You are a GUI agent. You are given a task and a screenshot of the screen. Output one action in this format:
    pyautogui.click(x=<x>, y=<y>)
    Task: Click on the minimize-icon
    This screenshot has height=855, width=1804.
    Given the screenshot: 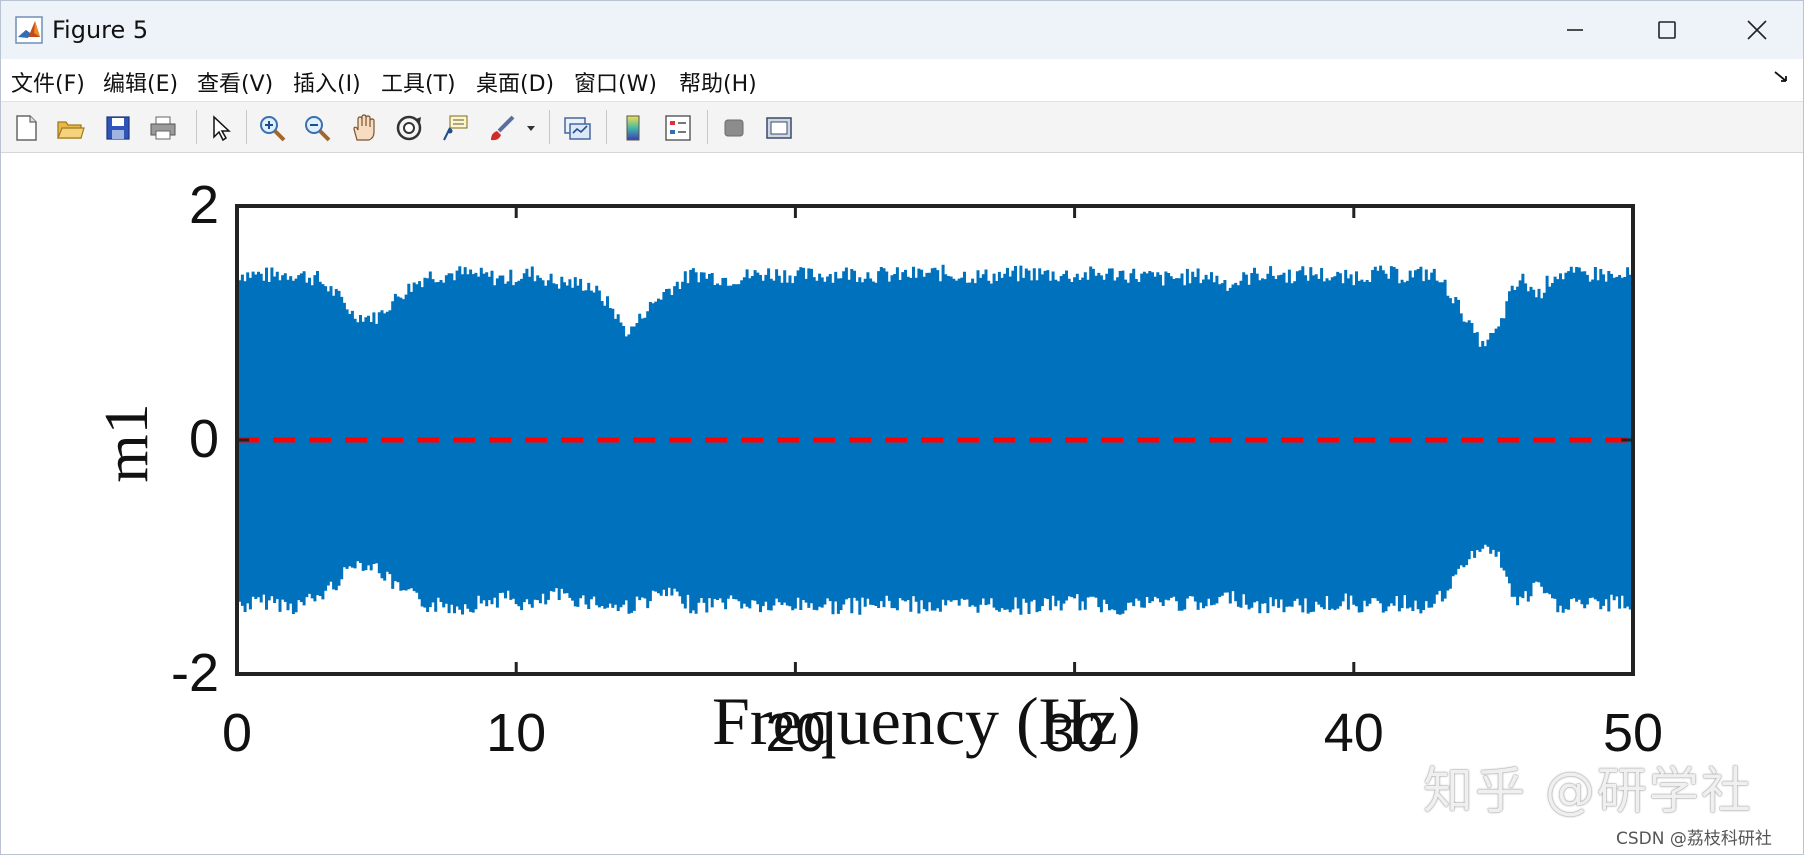 What is the action you would take?
    pyautogui.click(x=1575, y=30)
    